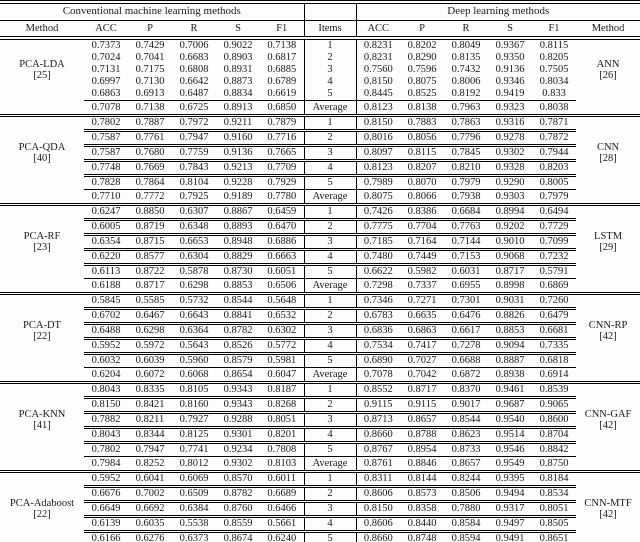 The height and width of the screenshot is (542, 640). I want to click on item-number: 2, so click(330, 137).